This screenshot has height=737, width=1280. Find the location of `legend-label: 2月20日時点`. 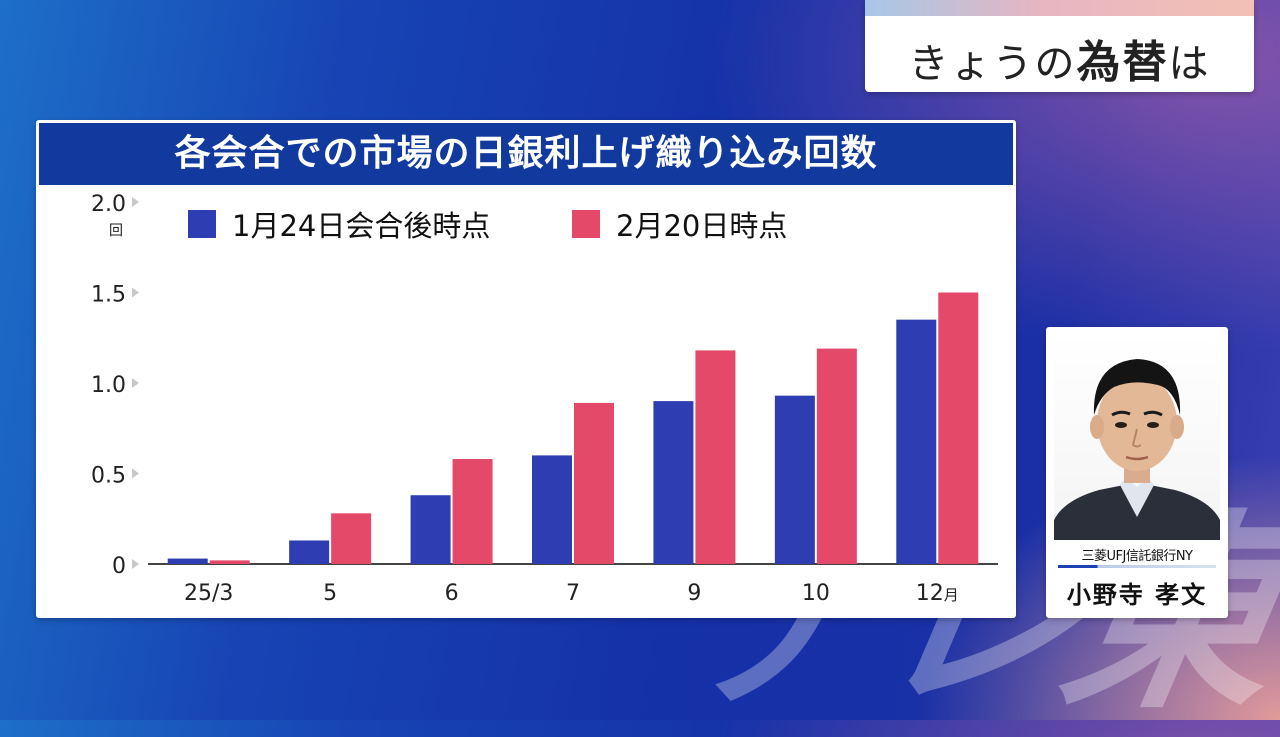

legend-label: 2月20日時点 is located at coordinates (701, 226).